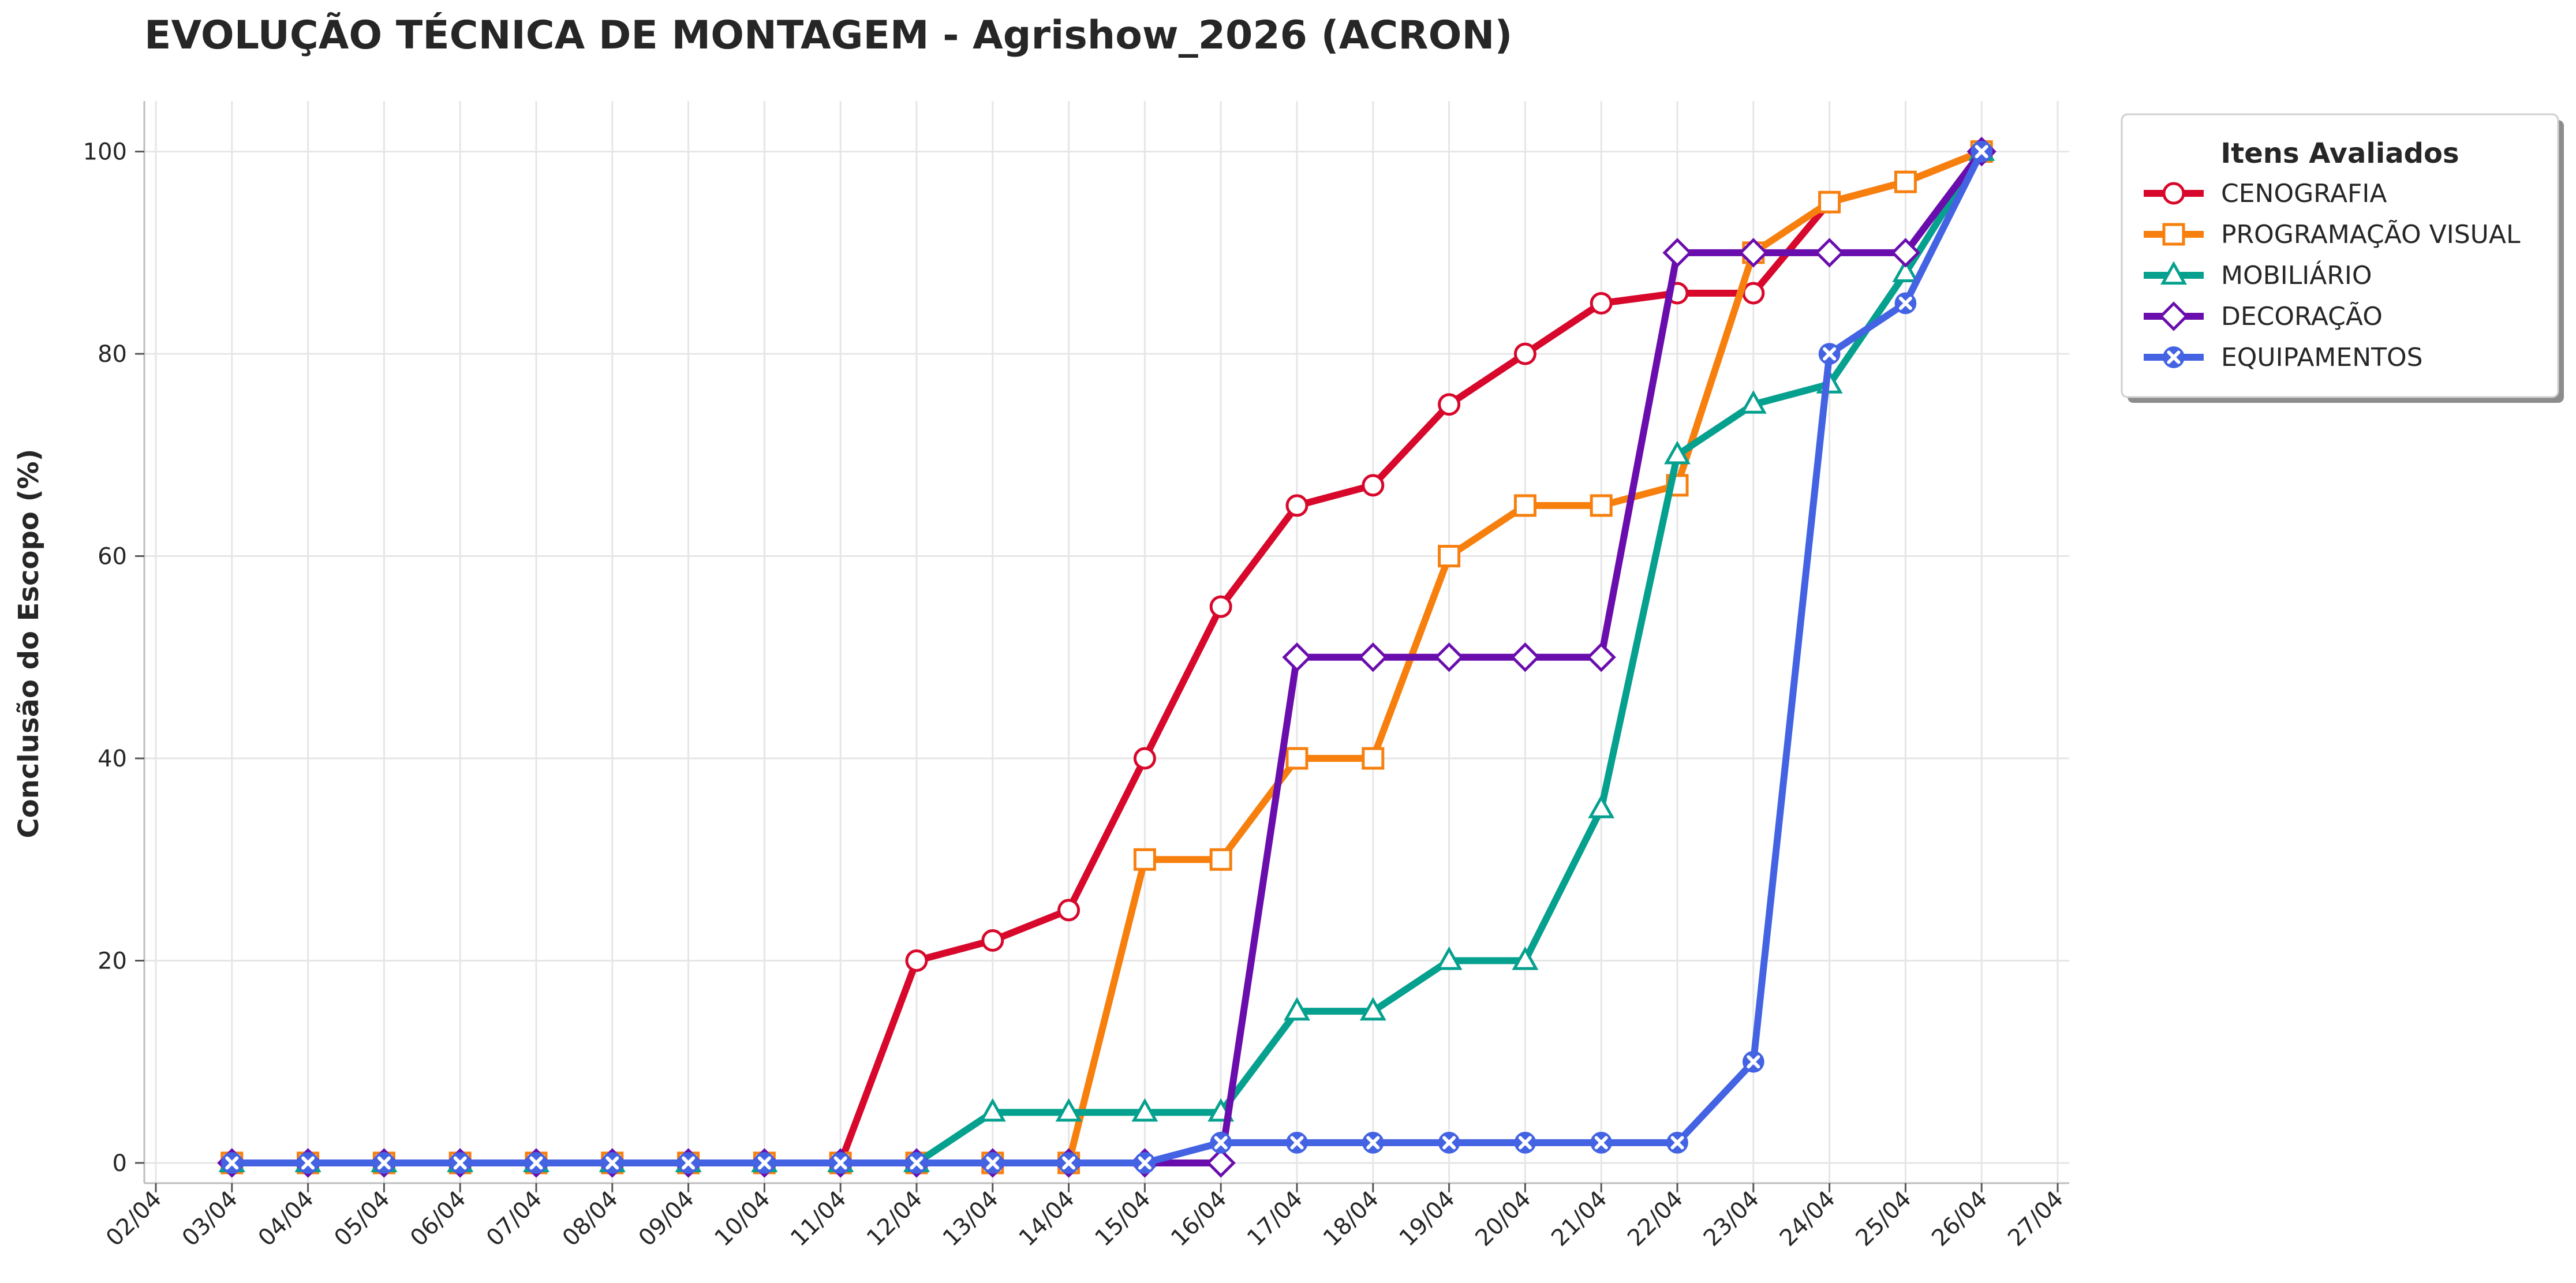  What do you see at coordinates (362, 1219) in the screenshot?
I see `x-tick-label: 05/04` at bounding box center [362, 1219].